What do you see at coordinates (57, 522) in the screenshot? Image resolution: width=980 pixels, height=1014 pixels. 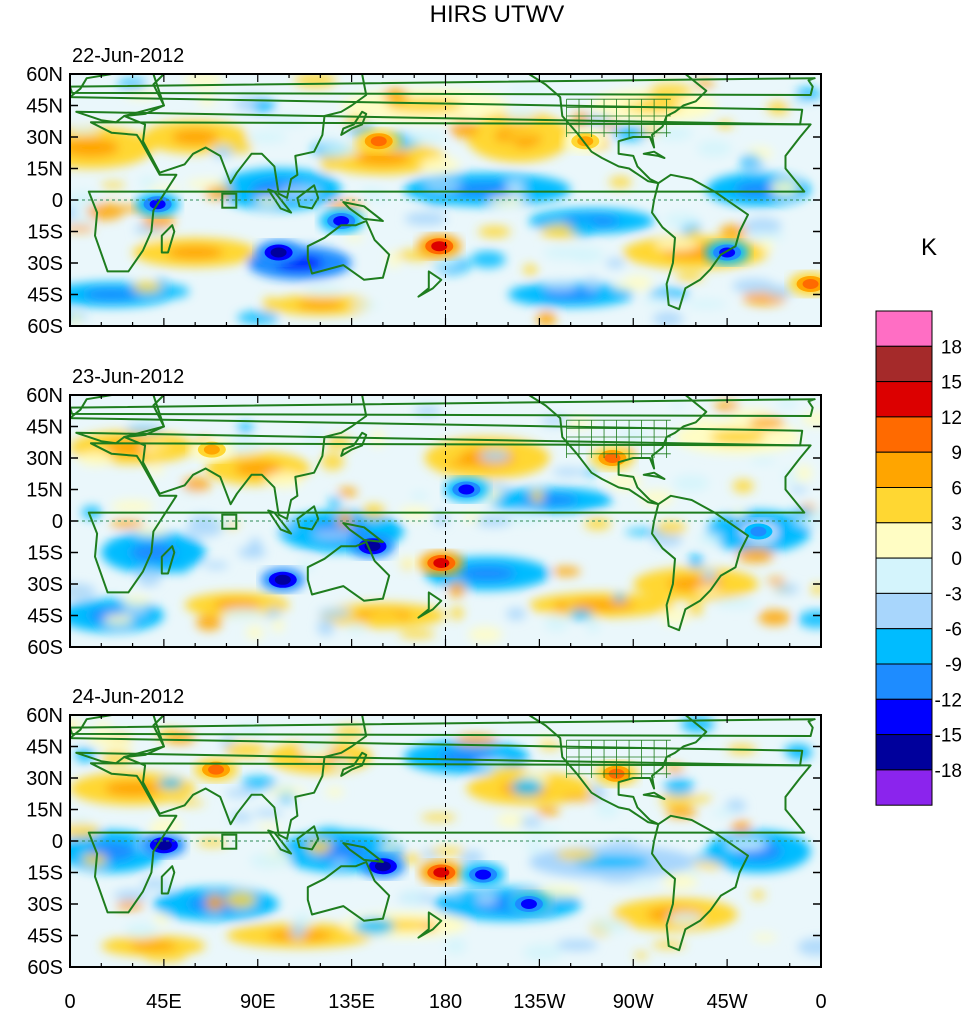 I see `lat-tick-label: 0` at bounding box center [57, 522].